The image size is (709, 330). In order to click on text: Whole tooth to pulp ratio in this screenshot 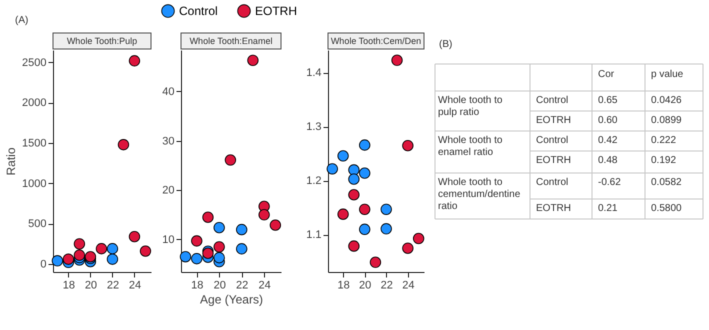, I will do `click(470, 106)`.